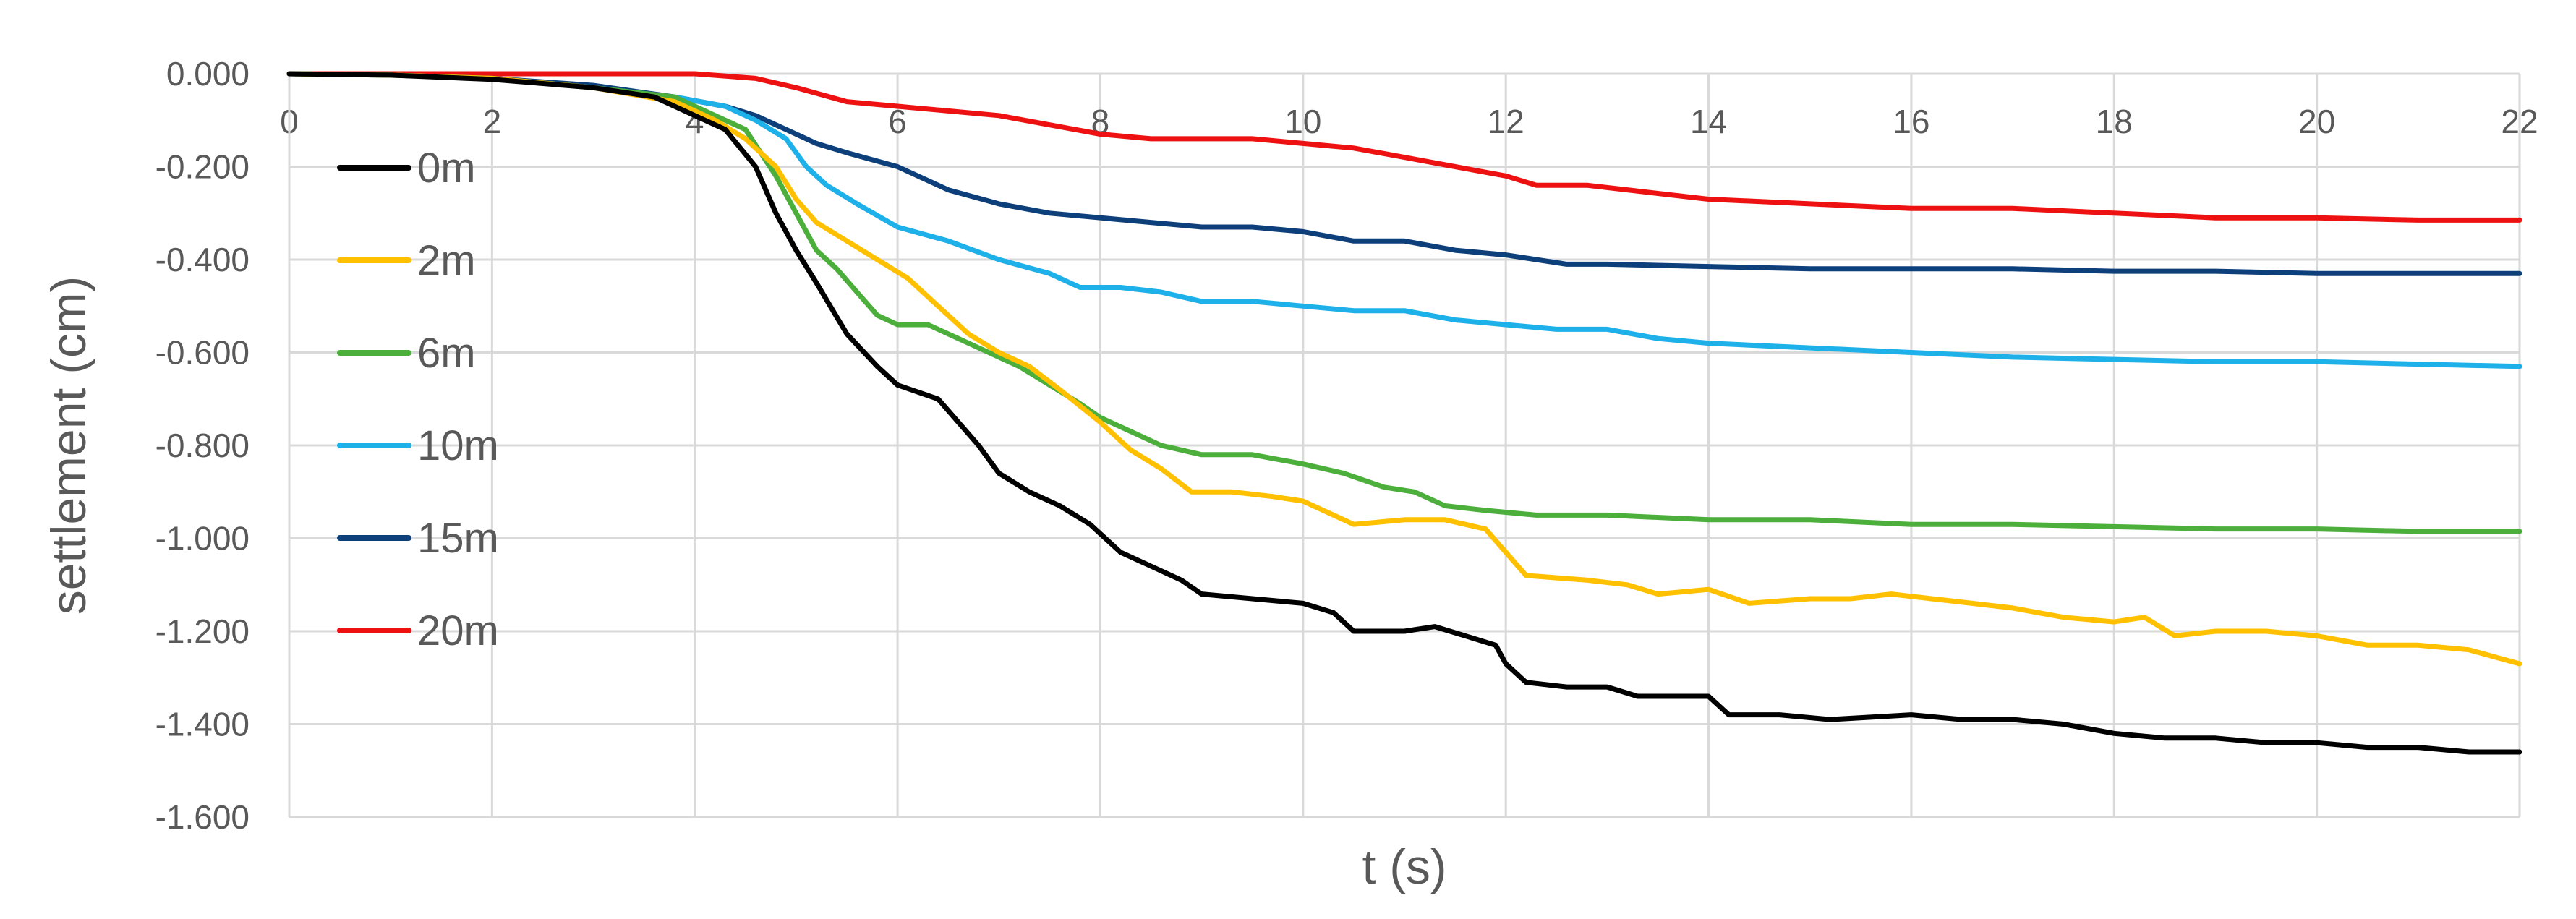 This screenshot has height=919, width=2576. What do you see at coordinates (1506, 121) in the screenshot?
I see `x-tick-label: 12` at bounding box center [1506, 121].